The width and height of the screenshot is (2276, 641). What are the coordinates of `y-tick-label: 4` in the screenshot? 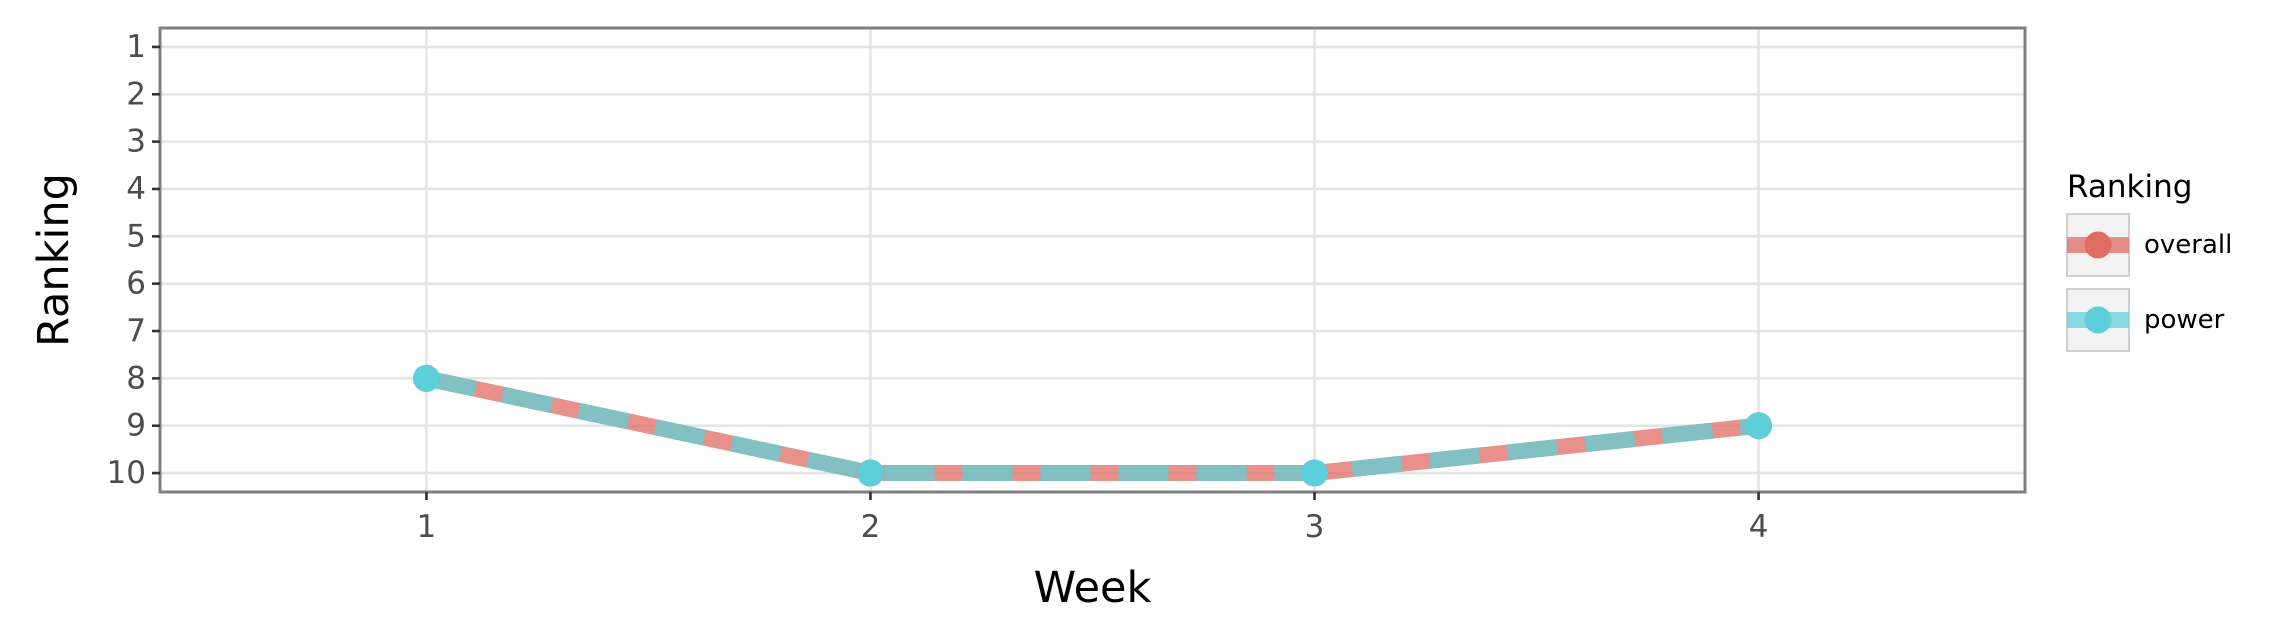 It's located at (136, 189).